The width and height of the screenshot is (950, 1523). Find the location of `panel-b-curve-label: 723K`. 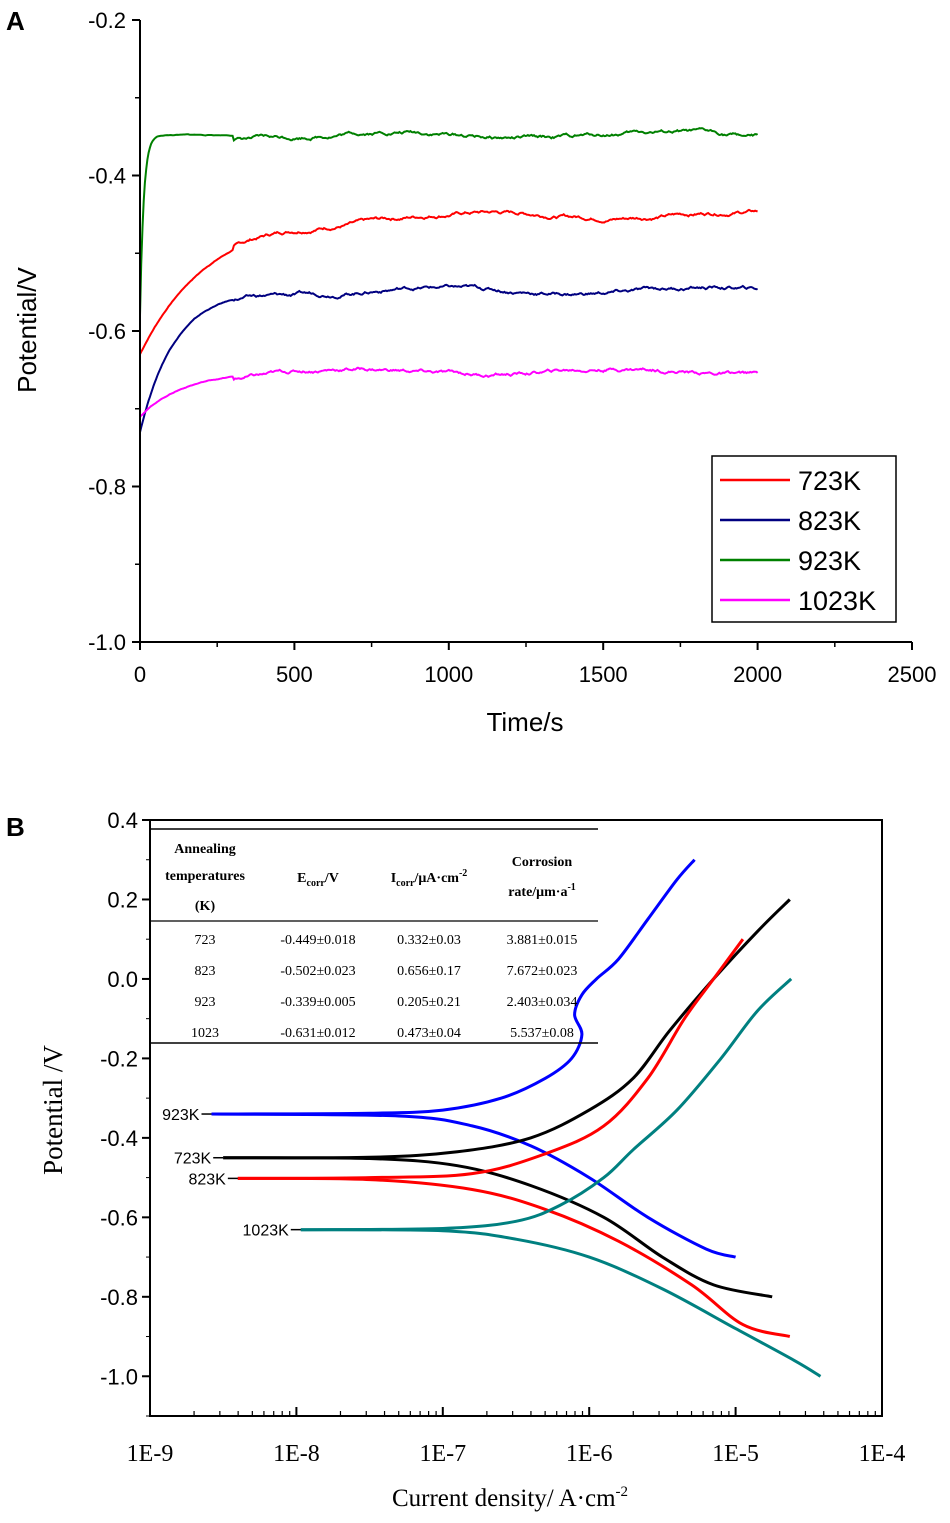

panel-b-curve-label: 723K is located at coordinates (193, 1159).